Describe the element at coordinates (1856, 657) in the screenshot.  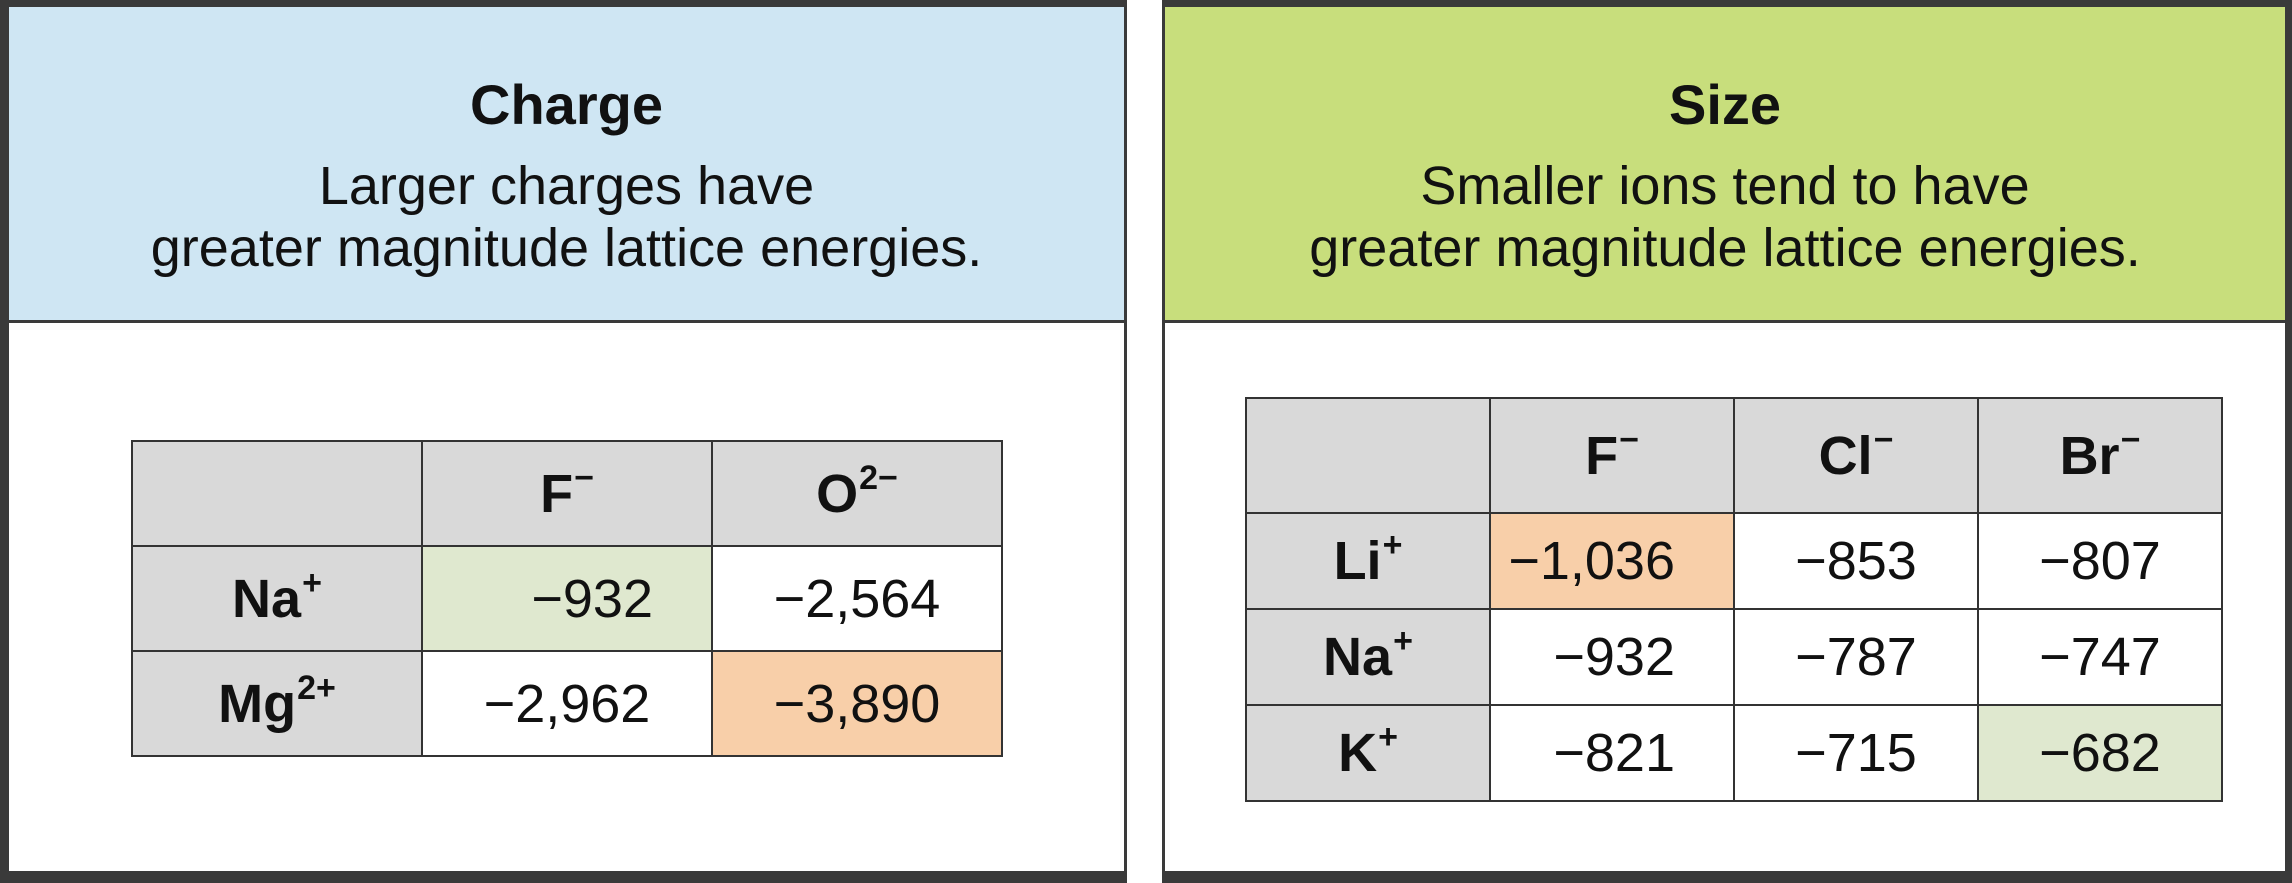
I see `value-cell: −787` at that location.